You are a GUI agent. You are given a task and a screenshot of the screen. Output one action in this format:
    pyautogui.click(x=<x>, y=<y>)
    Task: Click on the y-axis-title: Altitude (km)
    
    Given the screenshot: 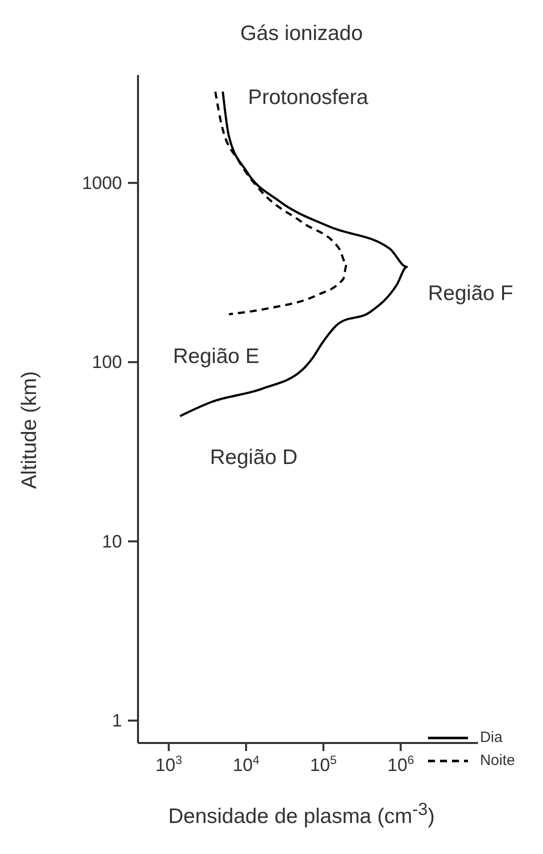 What is the action you would take?
    pyautogui.click(x=29, y=430)
    